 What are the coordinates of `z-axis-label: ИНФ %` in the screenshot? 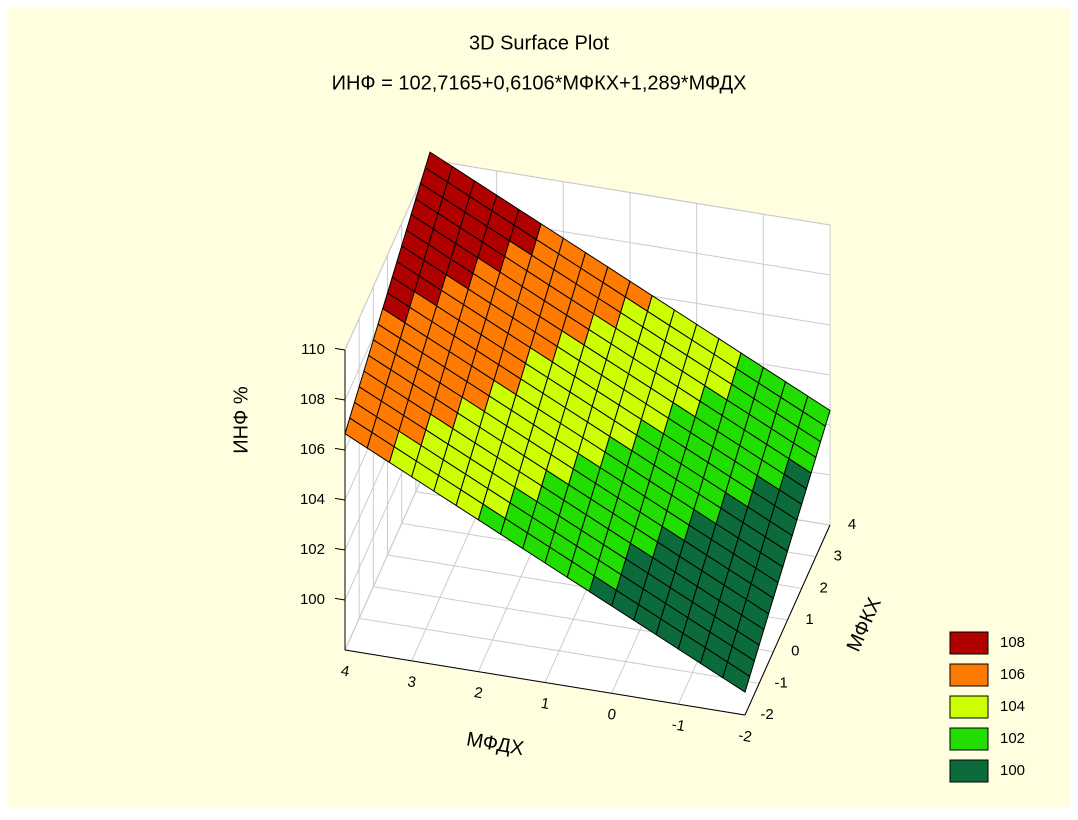 It's located at (241, 420).